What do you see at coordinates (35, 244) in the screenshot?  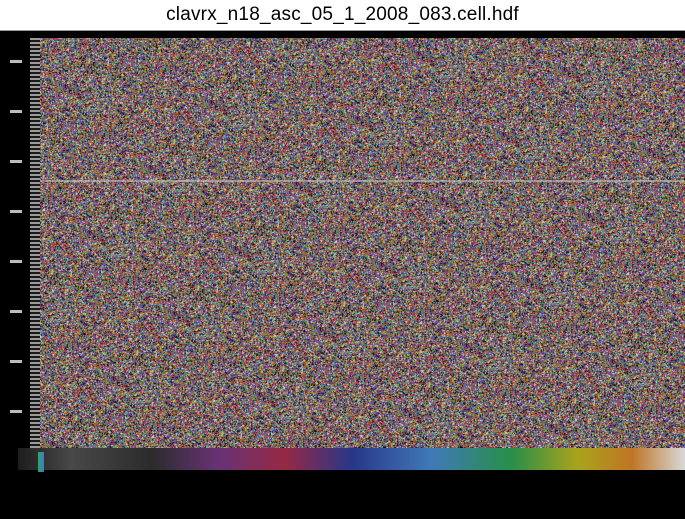 I see `left-scan-band` at bounding box center [35, 244].